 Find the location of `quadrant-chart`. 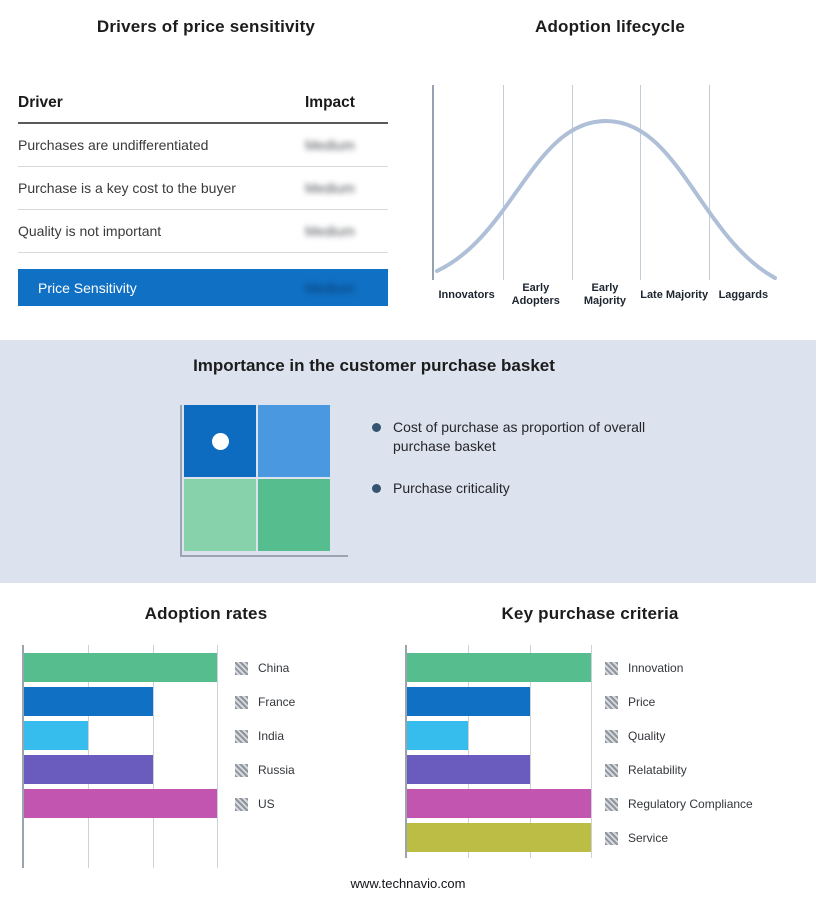

quadrant-chart is located at coordinates (264, 481).